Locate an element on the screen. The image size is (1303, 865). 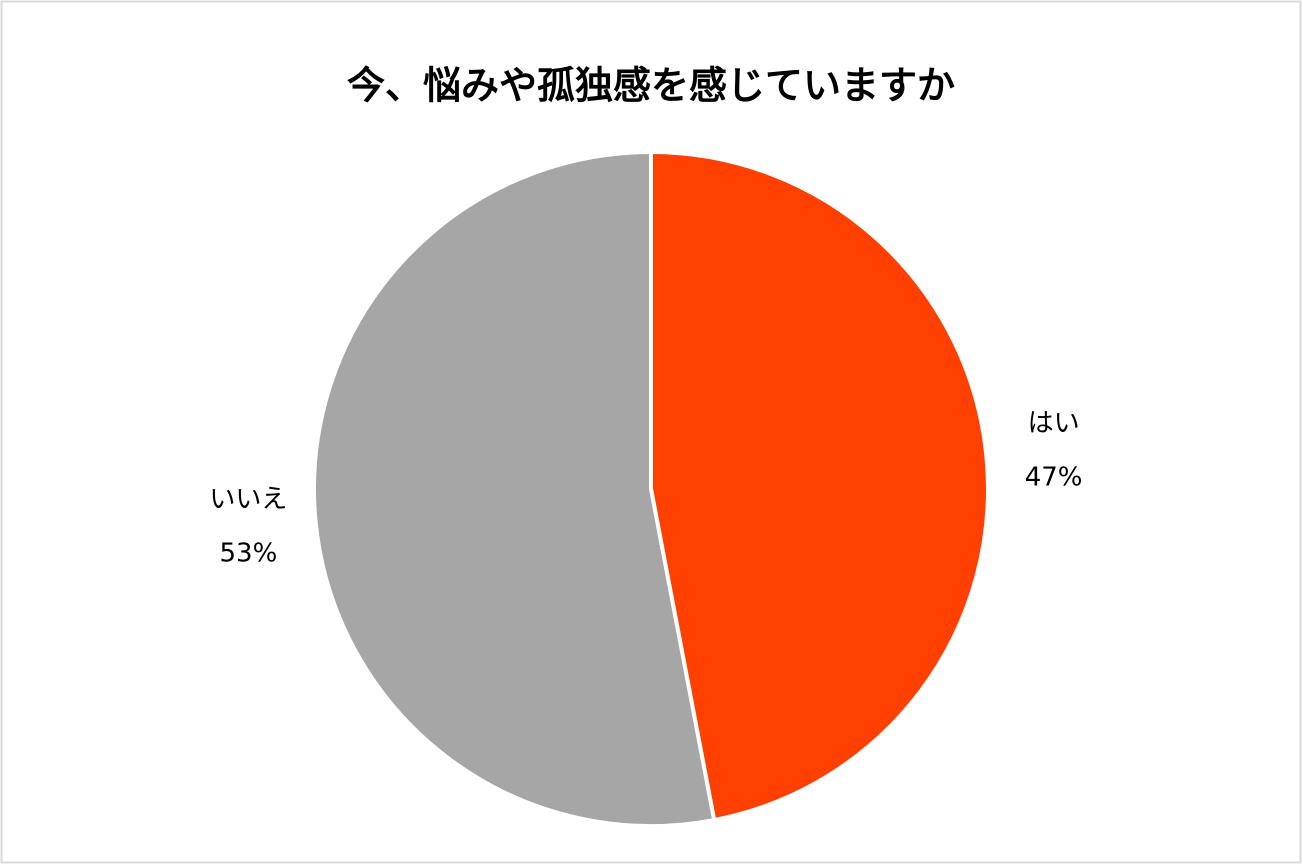
value-label: 53% is located at coordinates (248, 554).